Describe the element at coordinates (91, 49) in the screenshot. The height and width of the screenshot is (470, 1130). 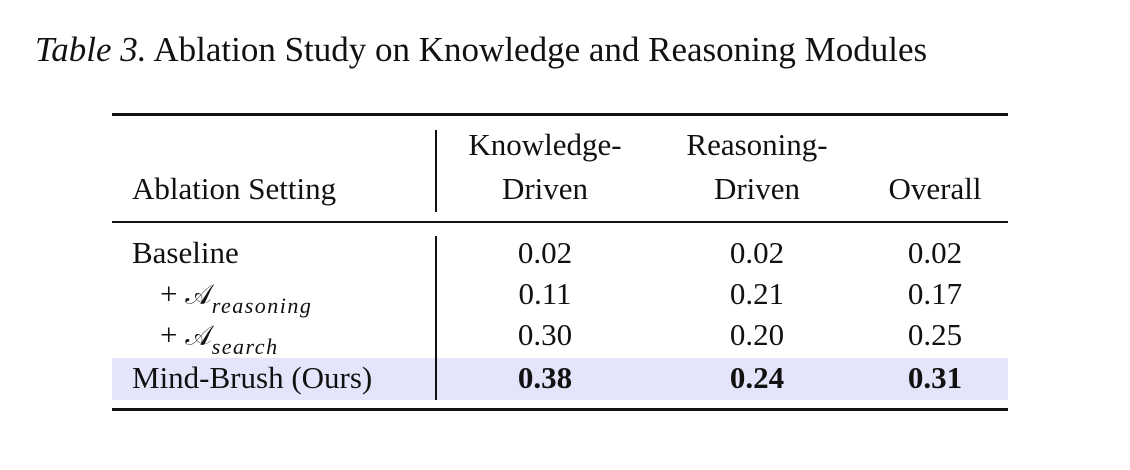
I see `caption-label: Table 3.` at that location.